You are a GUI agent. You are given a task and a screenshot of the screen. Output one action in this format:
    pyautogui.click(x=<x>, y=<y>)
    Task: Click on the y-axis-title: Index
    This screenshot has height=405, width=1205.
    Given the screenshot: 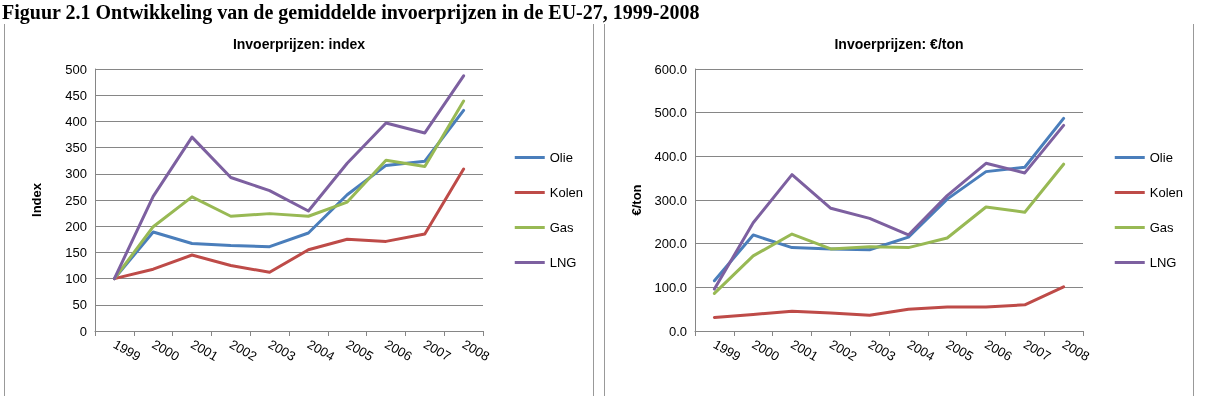 What is the action you would take?
    pyautogui.click(x=36, y=199)
    